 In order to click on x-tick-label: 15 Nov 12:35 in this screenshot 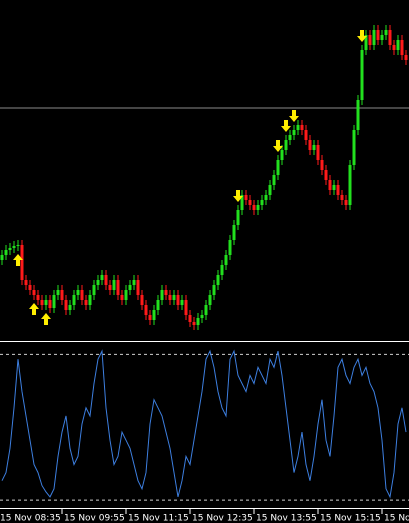, I will do `click(222, 518)`.